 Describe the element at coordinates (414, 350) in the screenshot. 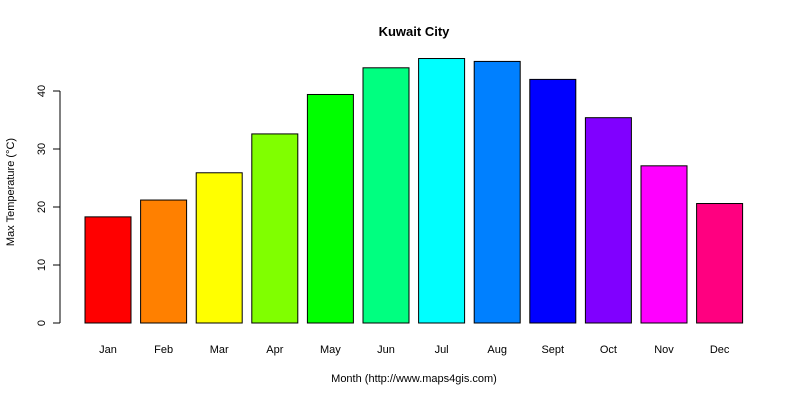

I see `x-tick-labels: Jan Feb Mar Apr May Jun Jul Aug Sept Oct Nov Dec` at that location.